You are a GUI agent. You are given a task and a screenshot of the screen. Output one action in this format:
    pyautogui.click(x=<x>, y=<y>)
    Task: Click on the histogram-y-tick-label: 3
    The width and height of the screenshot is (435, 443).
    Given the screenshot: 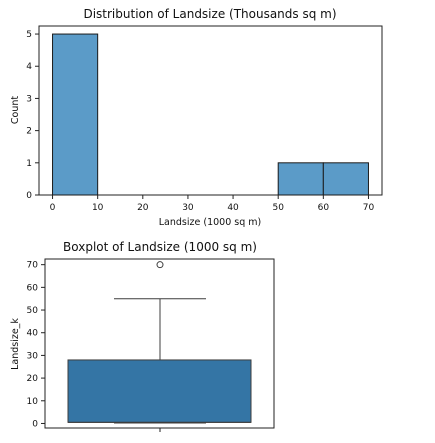 What is the action you would take?
    pyautogui.click(x=29, y=99)
    